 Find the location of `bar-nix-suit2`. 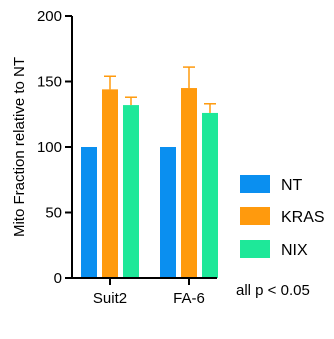

bar-nix-suit2 is located at coordinates (131, 191).